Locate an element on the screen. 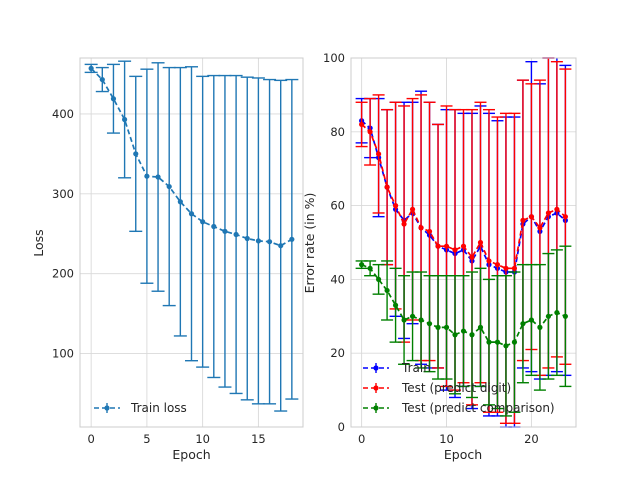  loss-x-tick-label: 5 is located at coordinates (146, 439).